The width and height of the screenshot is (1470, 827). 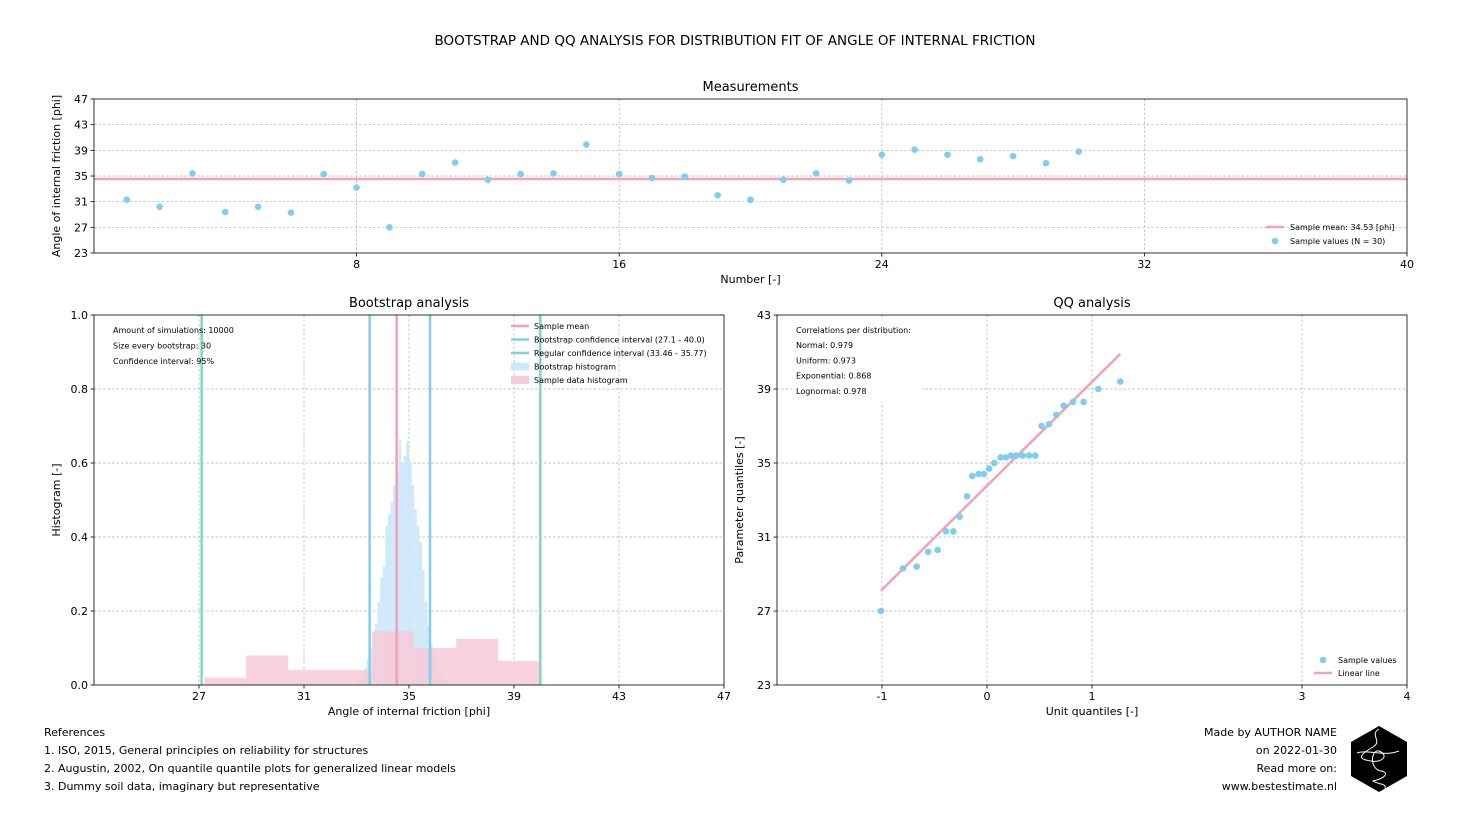 I want to click on x-tick-label: 8, so click(x=356, y=264).